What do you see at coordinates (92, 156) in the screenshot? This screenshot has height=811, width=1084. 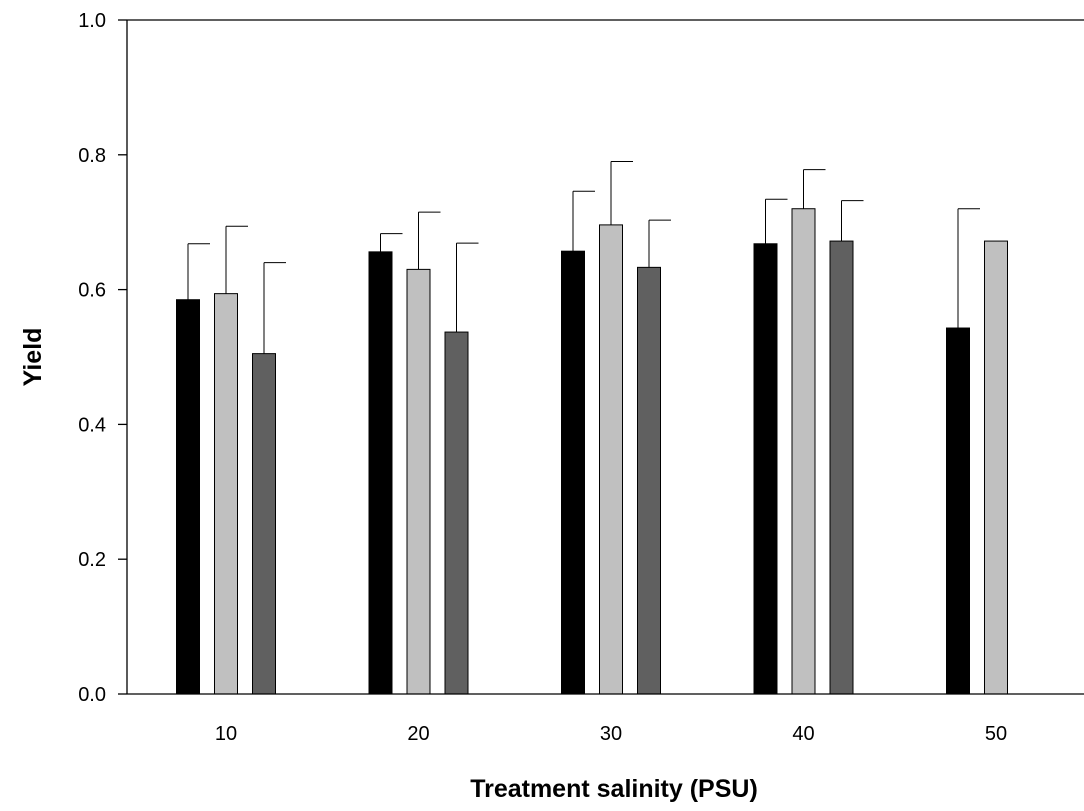 I see `y-tick-label-0.8: 0.8` at bounding box center [92, 156].